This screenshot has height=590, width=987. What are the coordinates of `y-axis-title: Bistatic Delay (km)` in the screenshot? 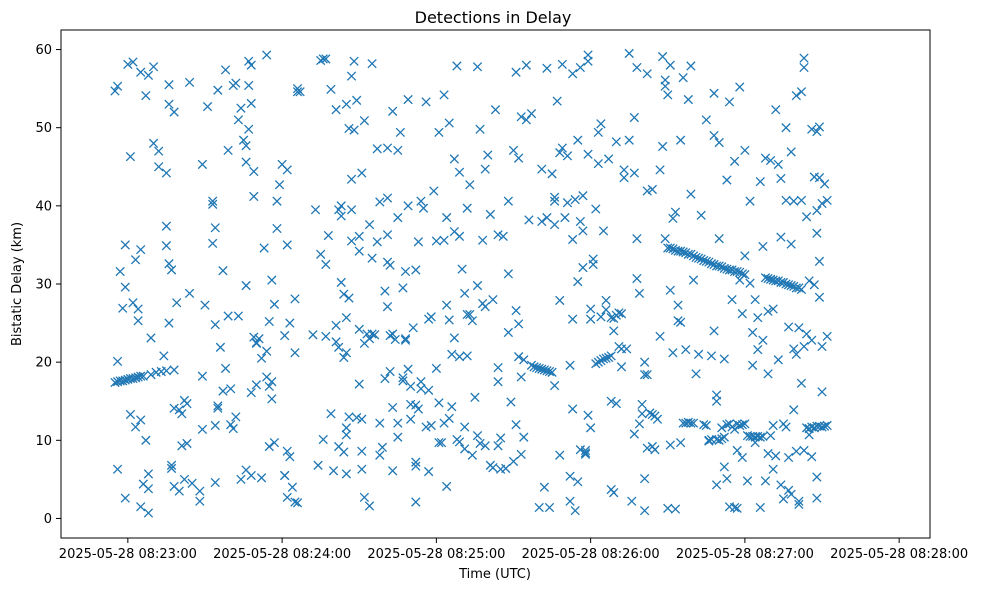 It's located at (17, 284).